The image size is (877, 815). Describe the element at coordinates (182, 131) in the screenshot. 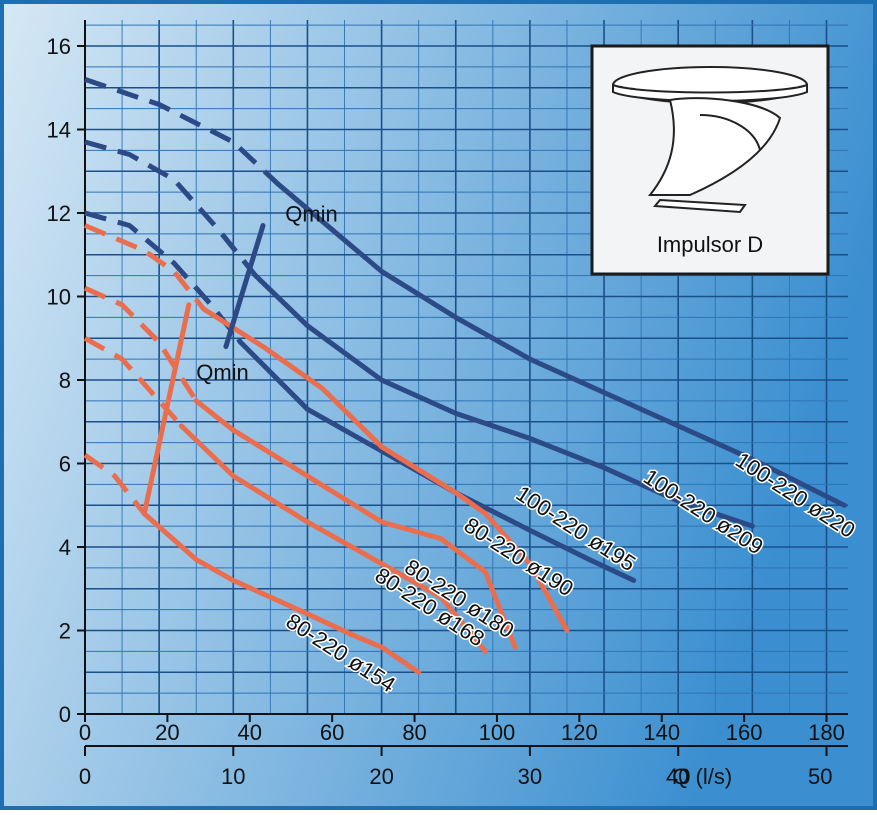

I see `series-dashed-100-220 ø220` at that location.